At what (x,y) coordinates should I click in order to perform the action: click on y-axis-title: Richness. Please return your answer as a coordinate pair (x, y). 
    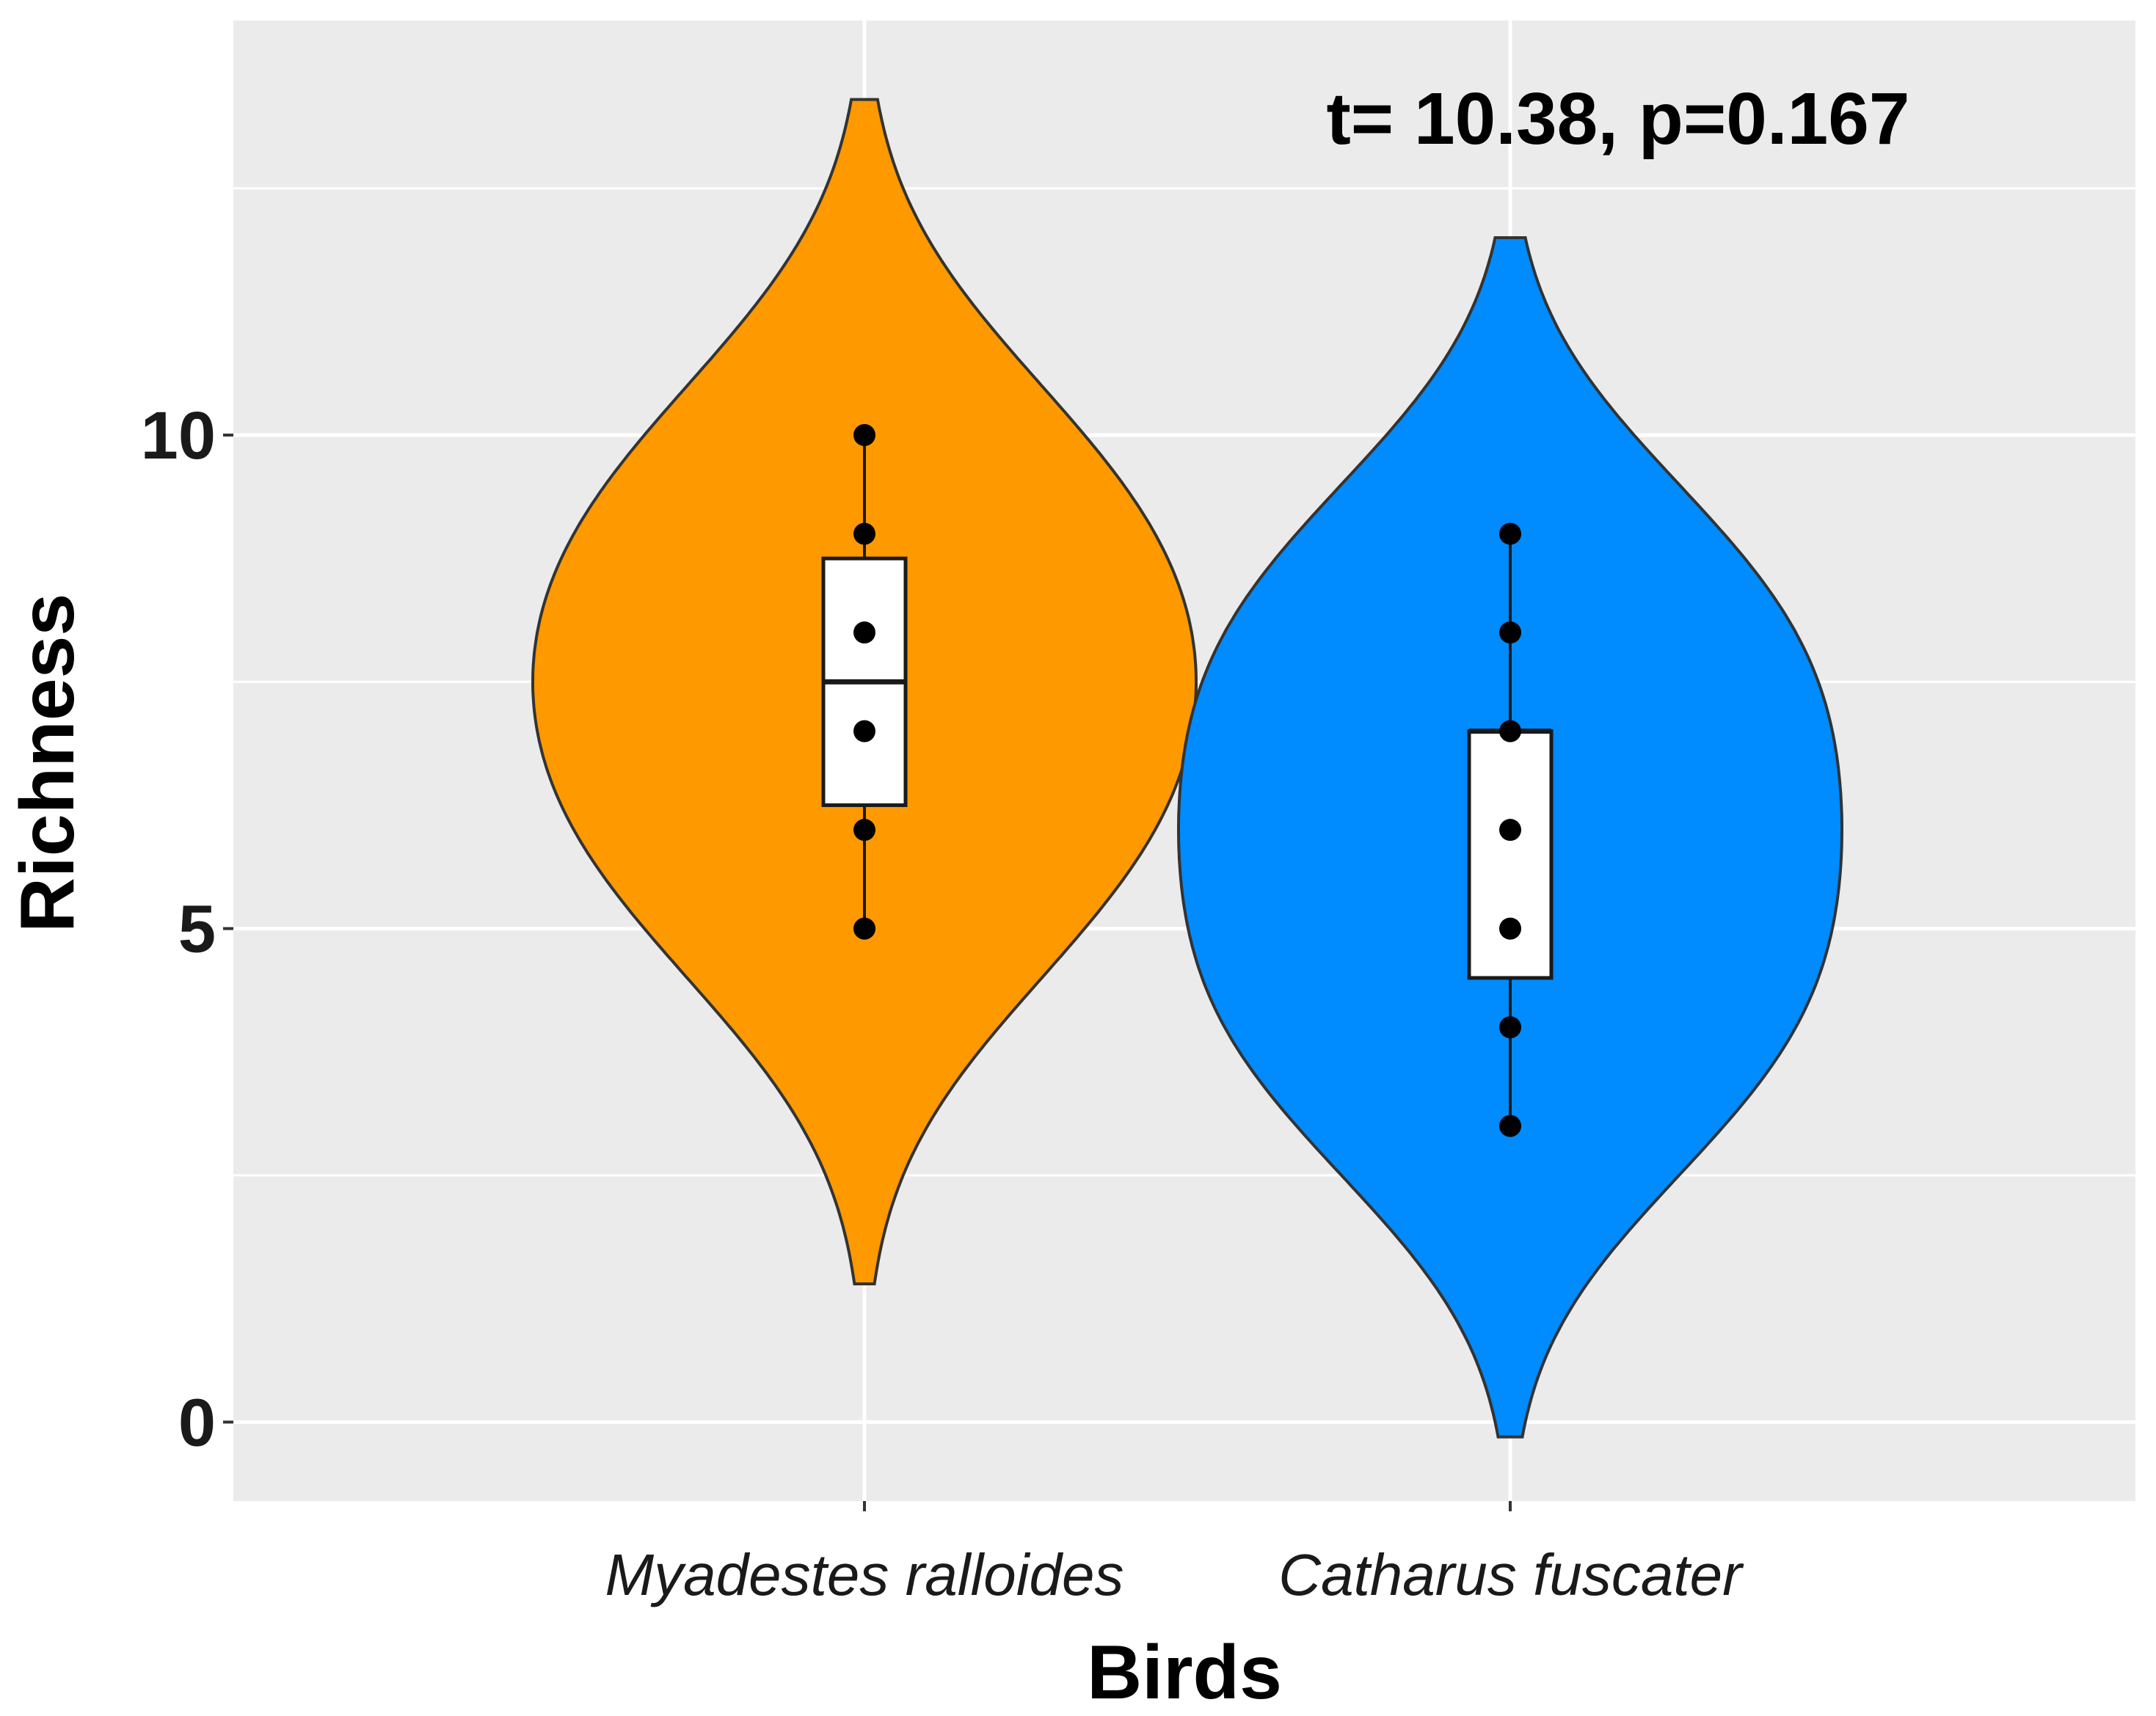
    Looking at the image, I should click on (47, 763).